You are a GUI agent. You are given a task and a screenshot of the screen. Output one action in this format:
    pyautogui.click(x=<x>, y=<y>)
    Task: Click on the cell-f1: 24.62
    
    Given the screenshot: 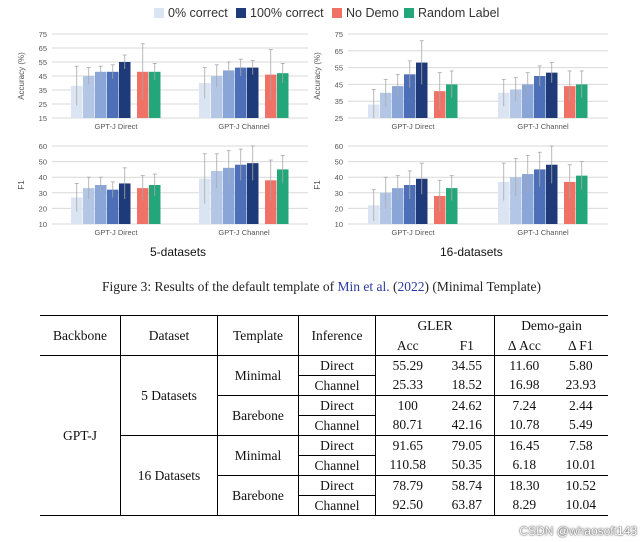 What is the action you would take?
    pyautogui.click(x=467, y=405)
    